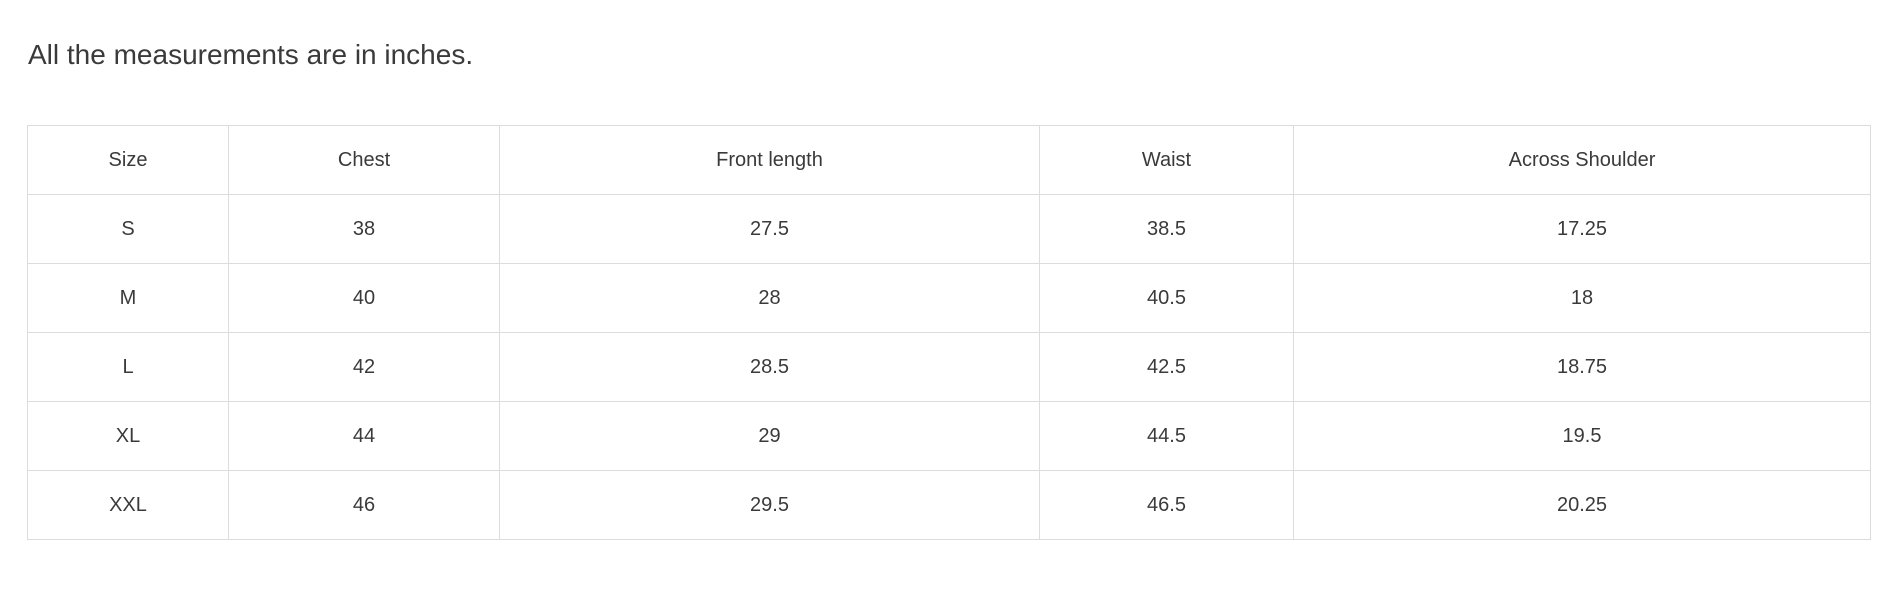 This screenshot has width=1895, height=591. Describe the element at coordinates (1582, 367) in the screenshot. I see `cell-across-shoulder: 18.75` at that location.